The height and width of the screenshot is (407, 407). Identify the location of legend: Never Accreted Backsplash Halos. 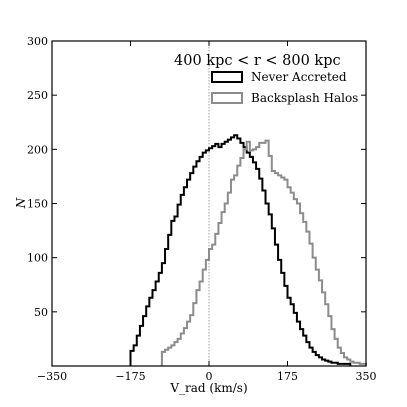
(284, 87).